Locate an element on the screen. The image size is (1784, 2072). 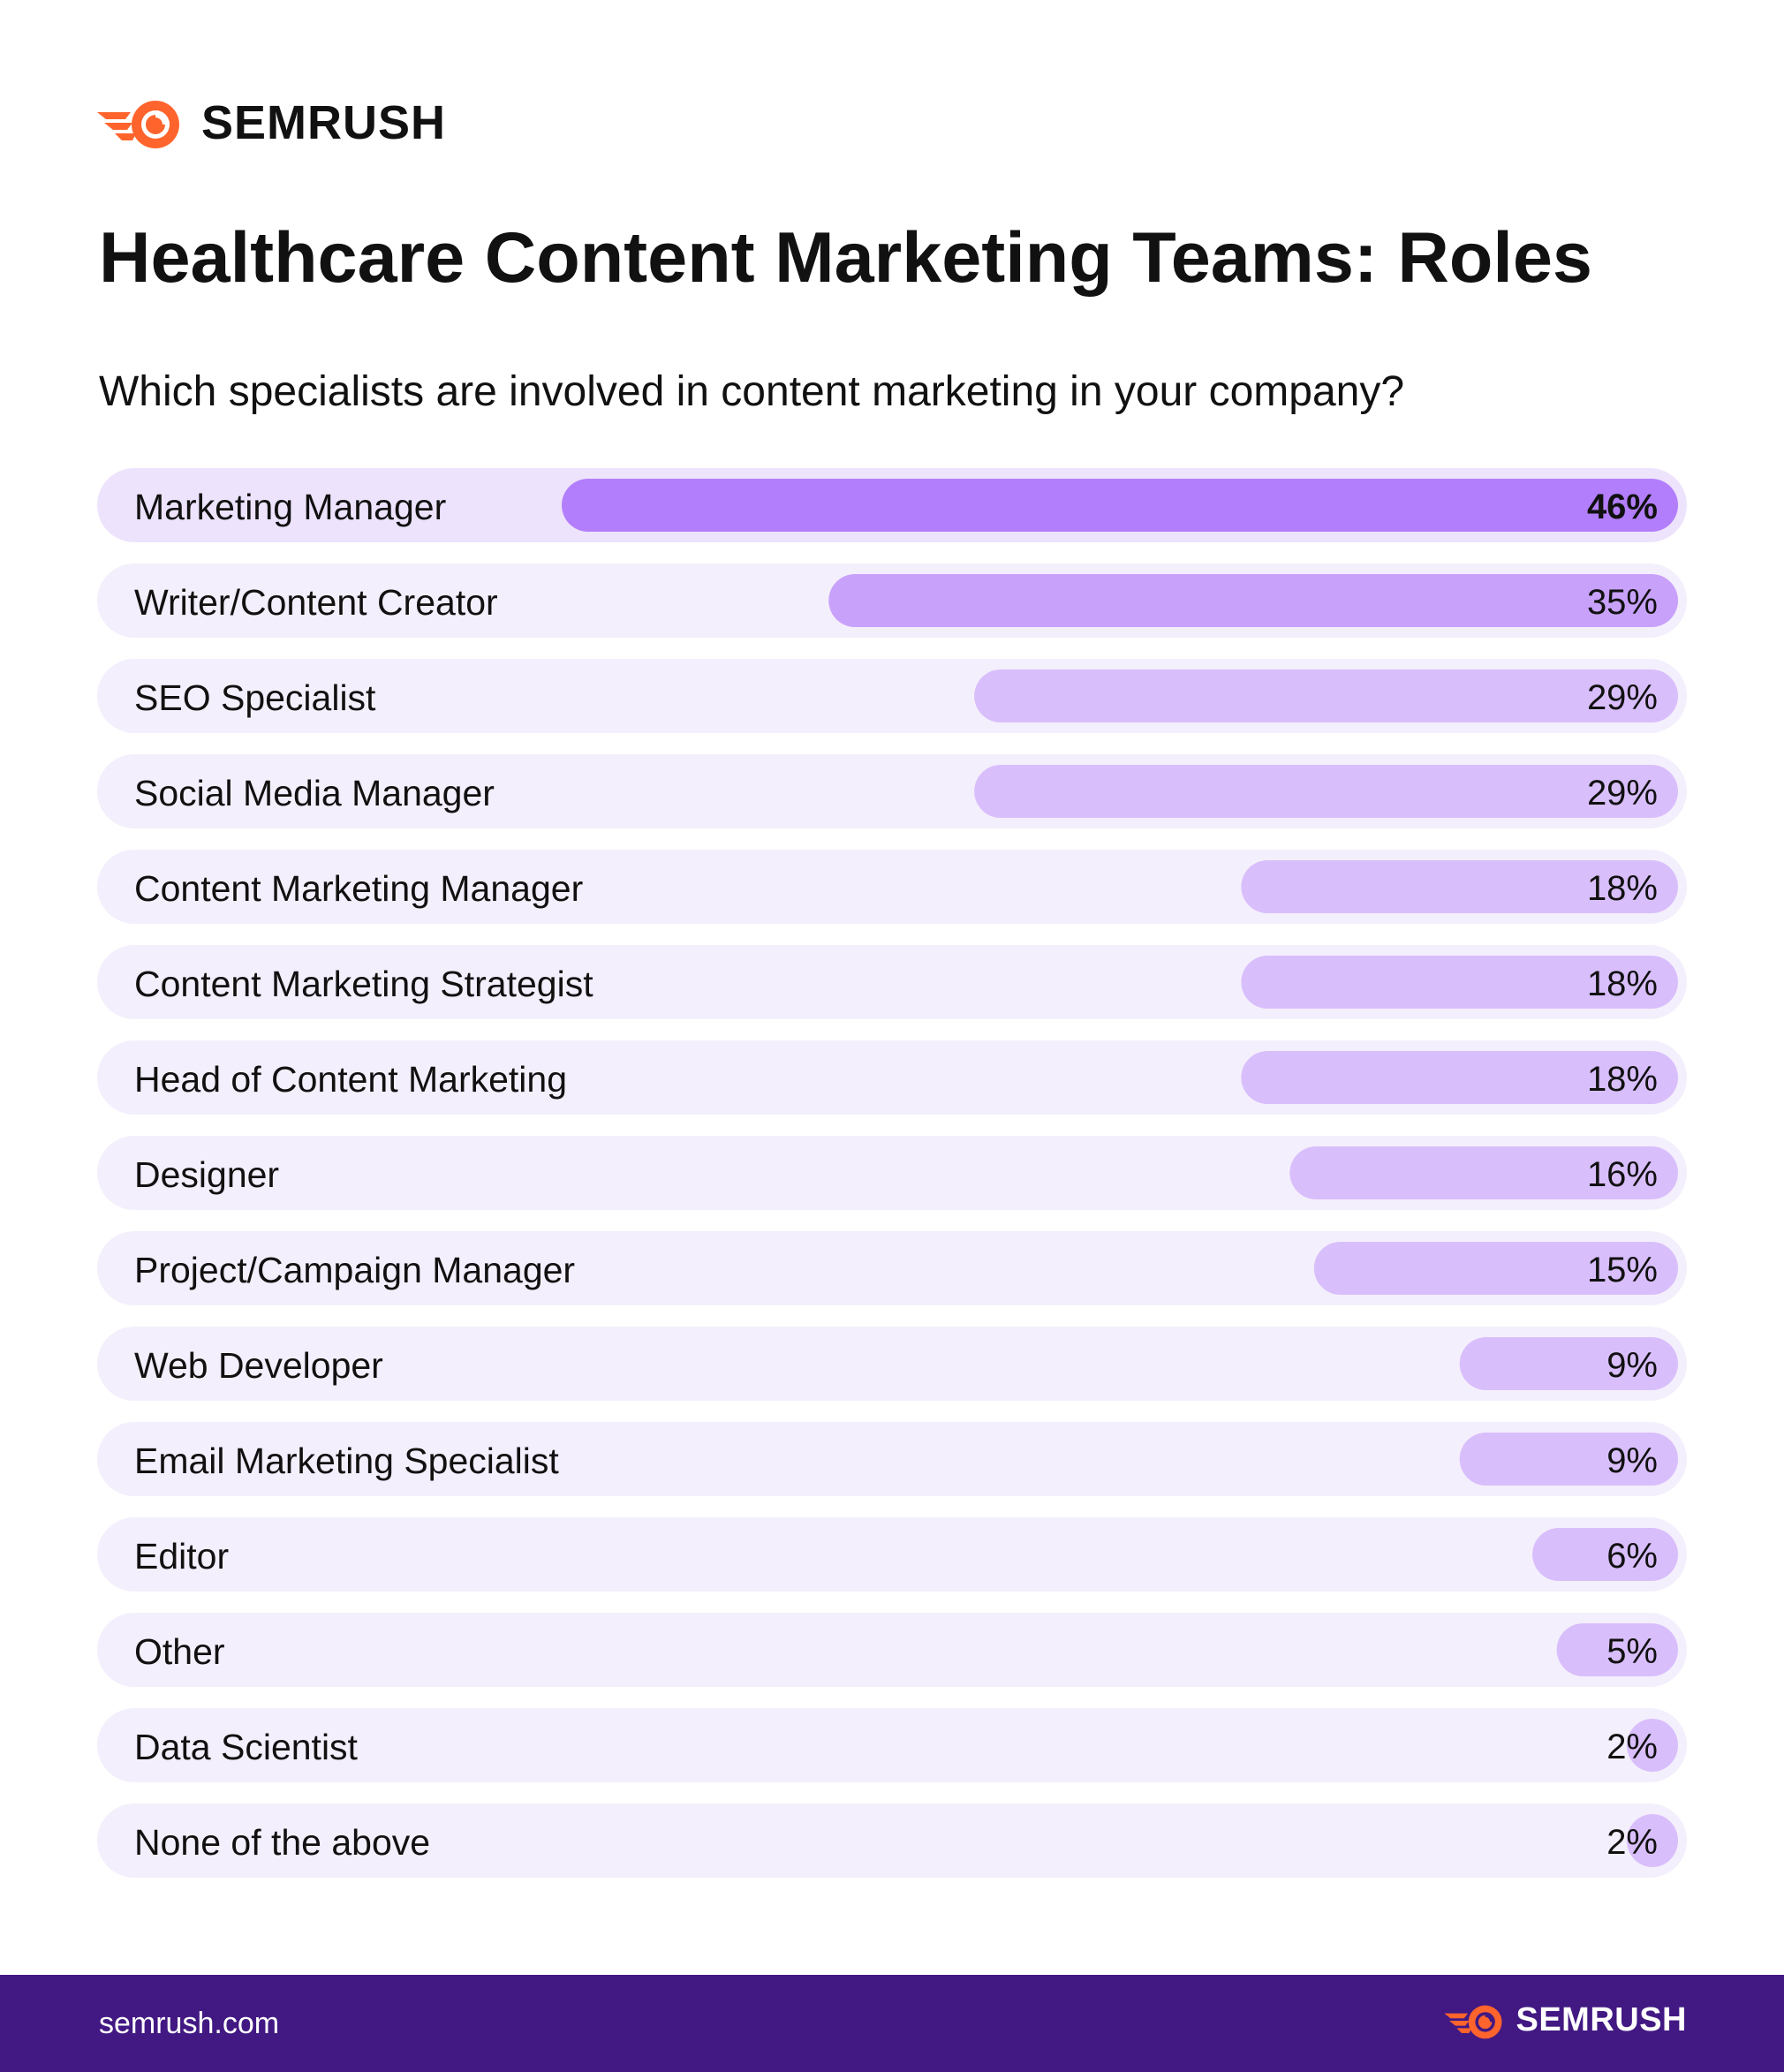
category-label: Project/Campaign Manager is located at coordinates (354, 1270).